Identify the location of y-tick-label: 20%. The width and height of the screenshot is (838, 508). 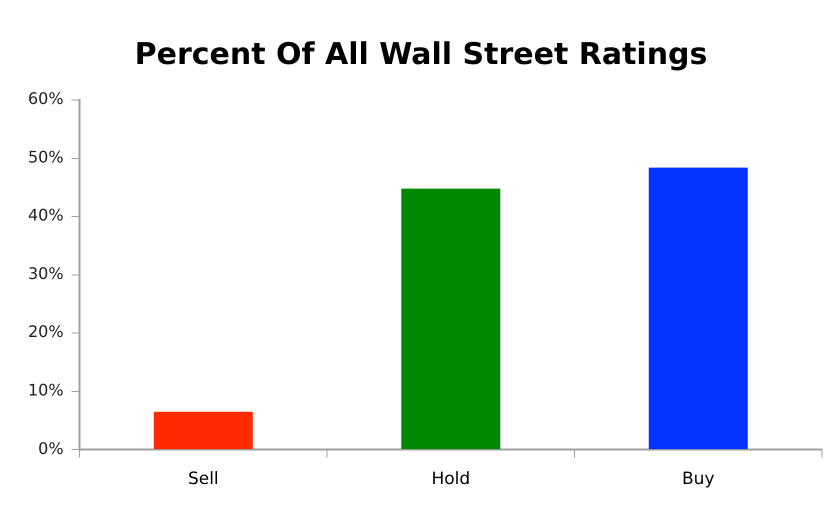
(46, 332).